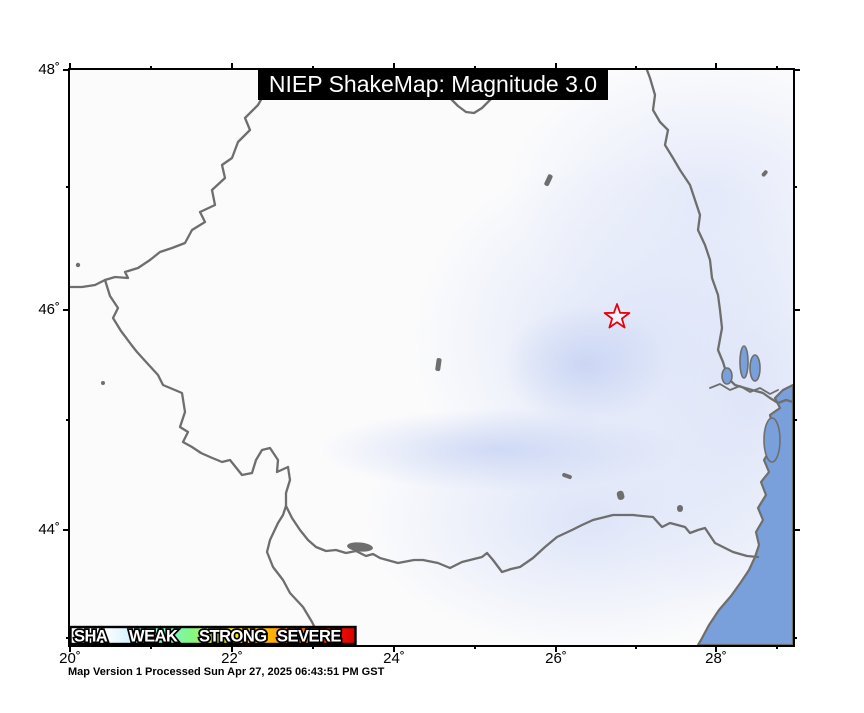  What do you see at coordinates (49, 309) in the screenshot?
I see `y-axis-label-46: 46˚` at bounding box center [49, 309].